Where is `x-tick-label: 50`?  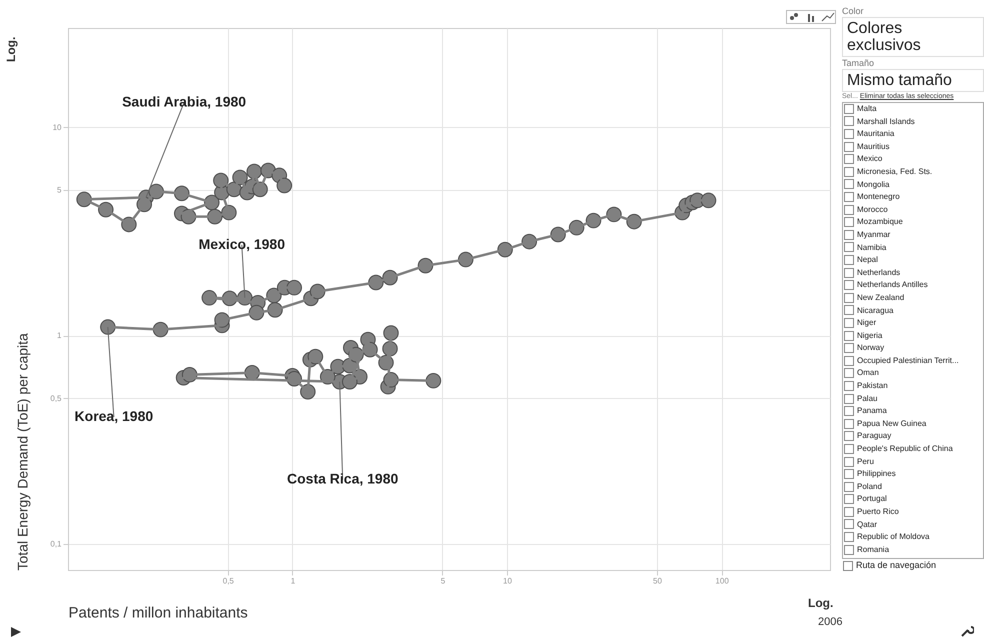
x-tick-label: 50 is located at coordinates (657, 581).